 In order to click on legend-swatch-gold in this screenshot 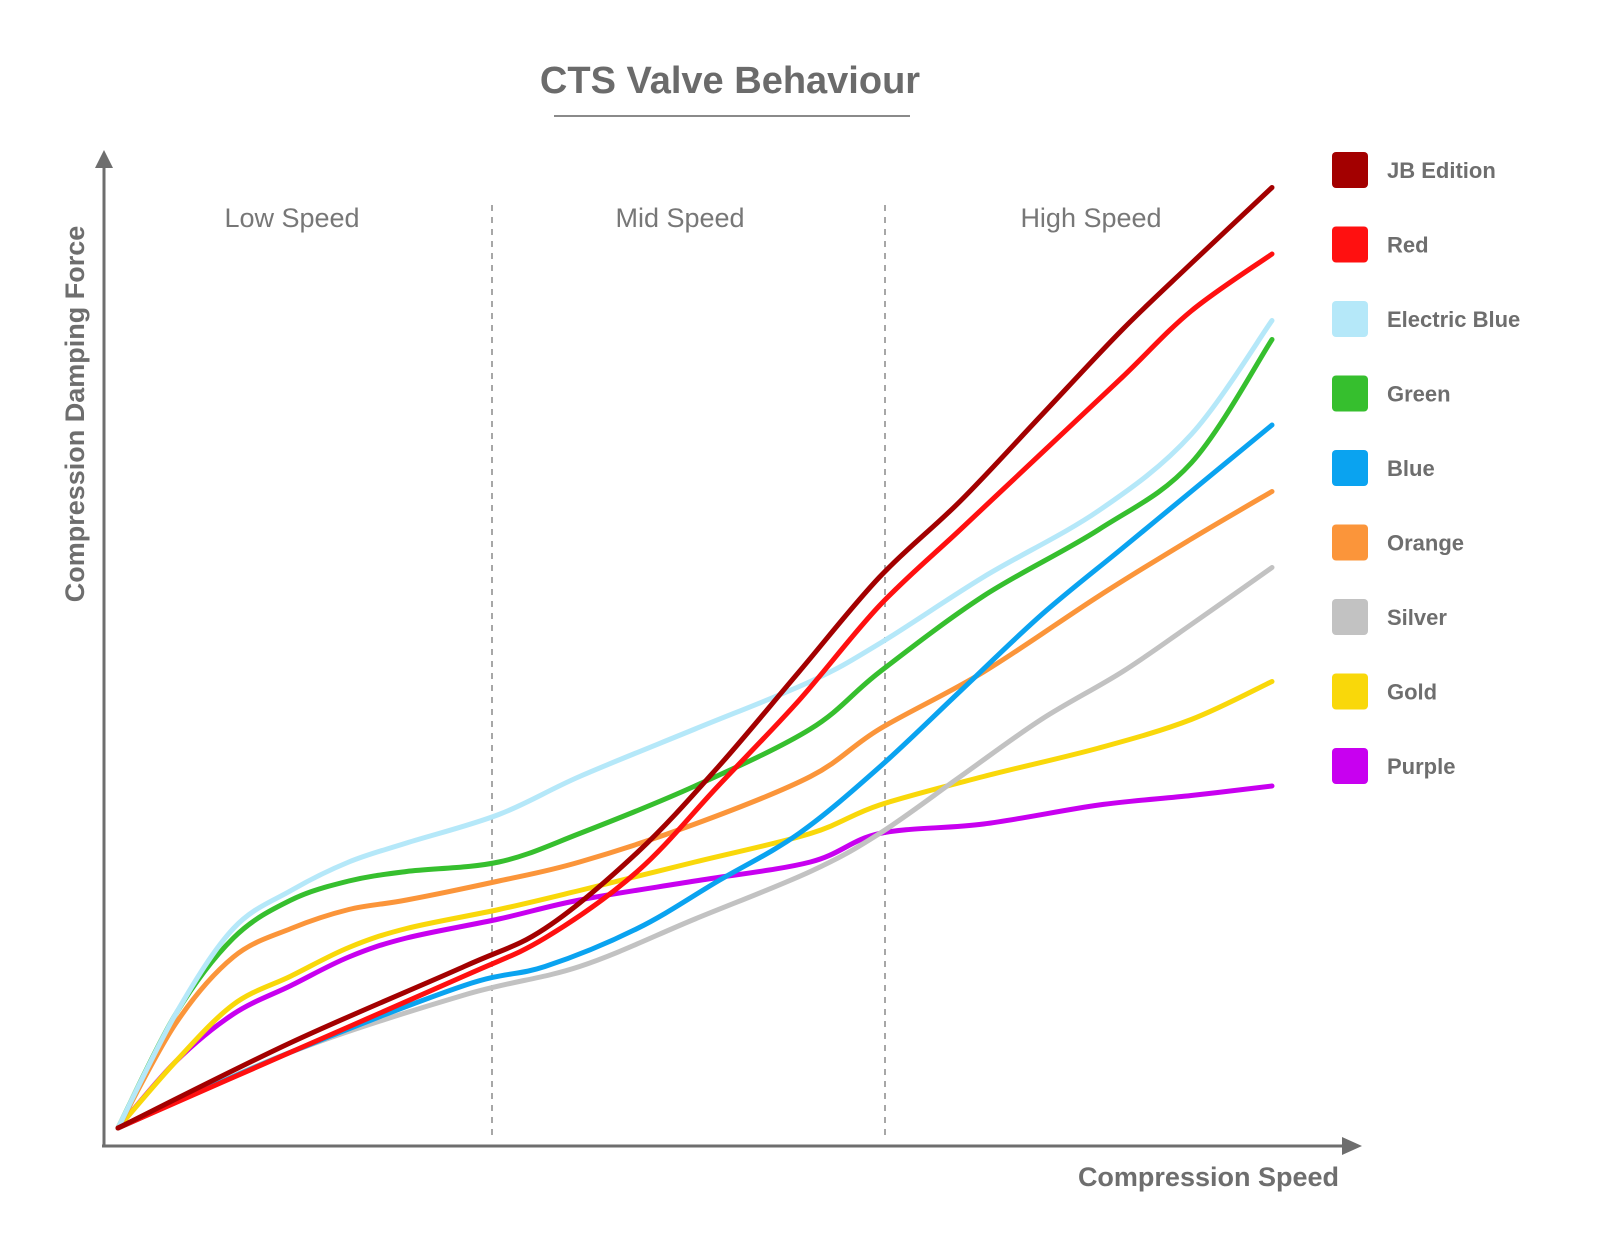, I will do `click(1350, 691)`.